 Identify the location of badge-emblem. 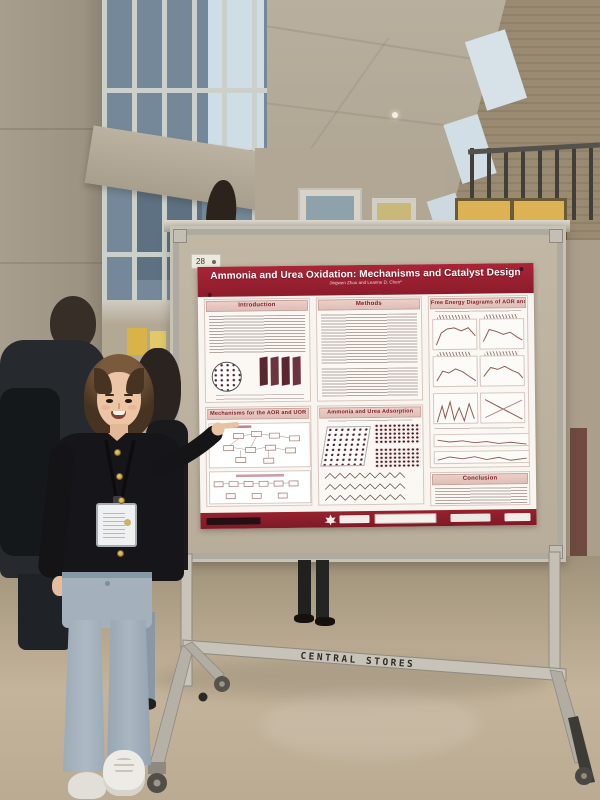
(127, 522).